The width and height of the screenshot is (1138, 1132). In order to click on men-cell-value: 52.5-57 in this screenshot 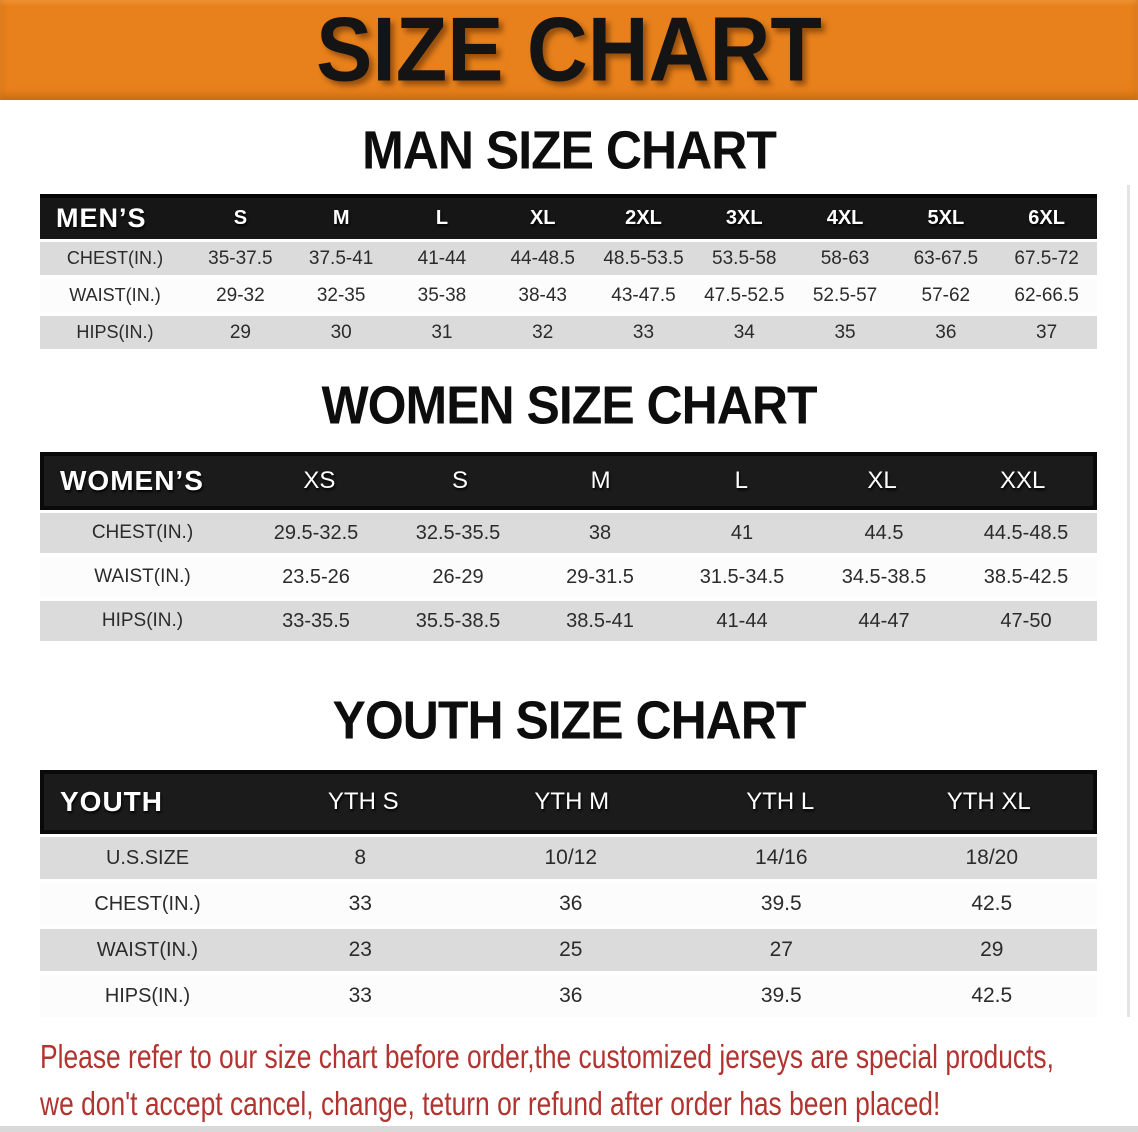, I will do `click(845, 295)`.